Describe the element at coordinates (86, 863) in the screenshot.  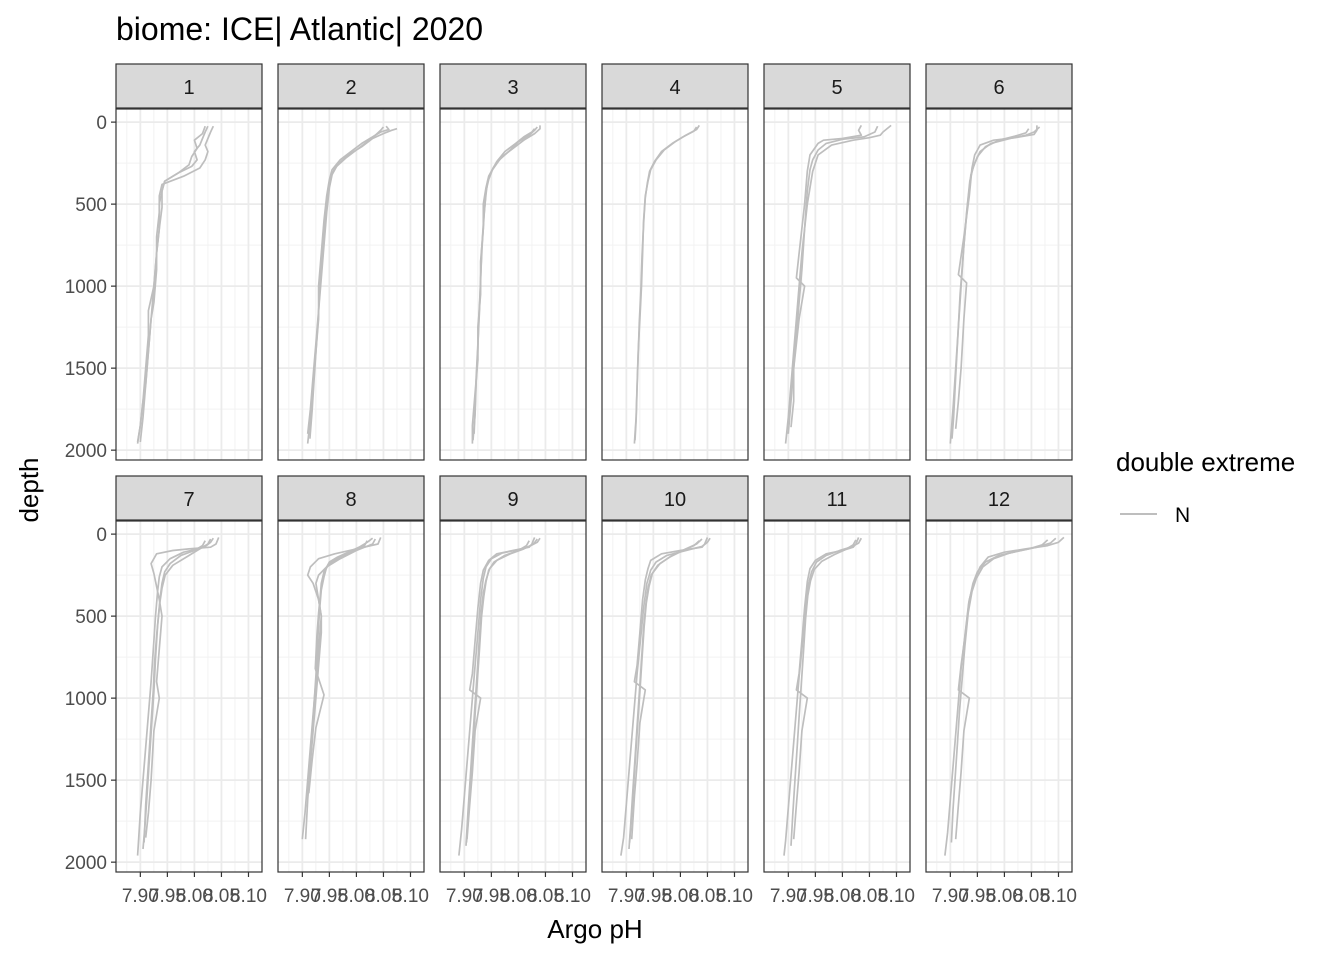
I see `y-tick-label: 2000` at that location.